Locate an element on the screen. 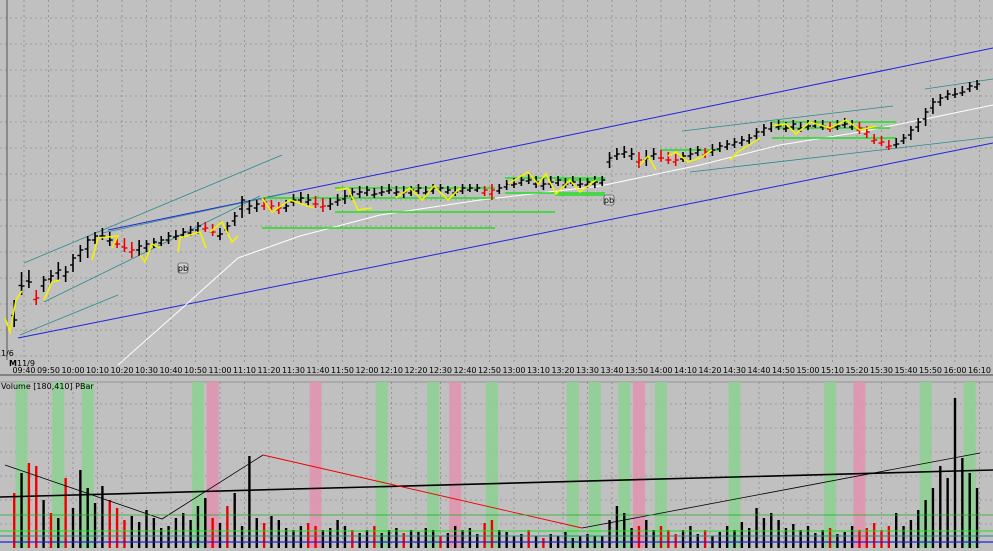 The image size is (993, 551). pb-marker-layer: pb pb is located at coordinates (396, 234).